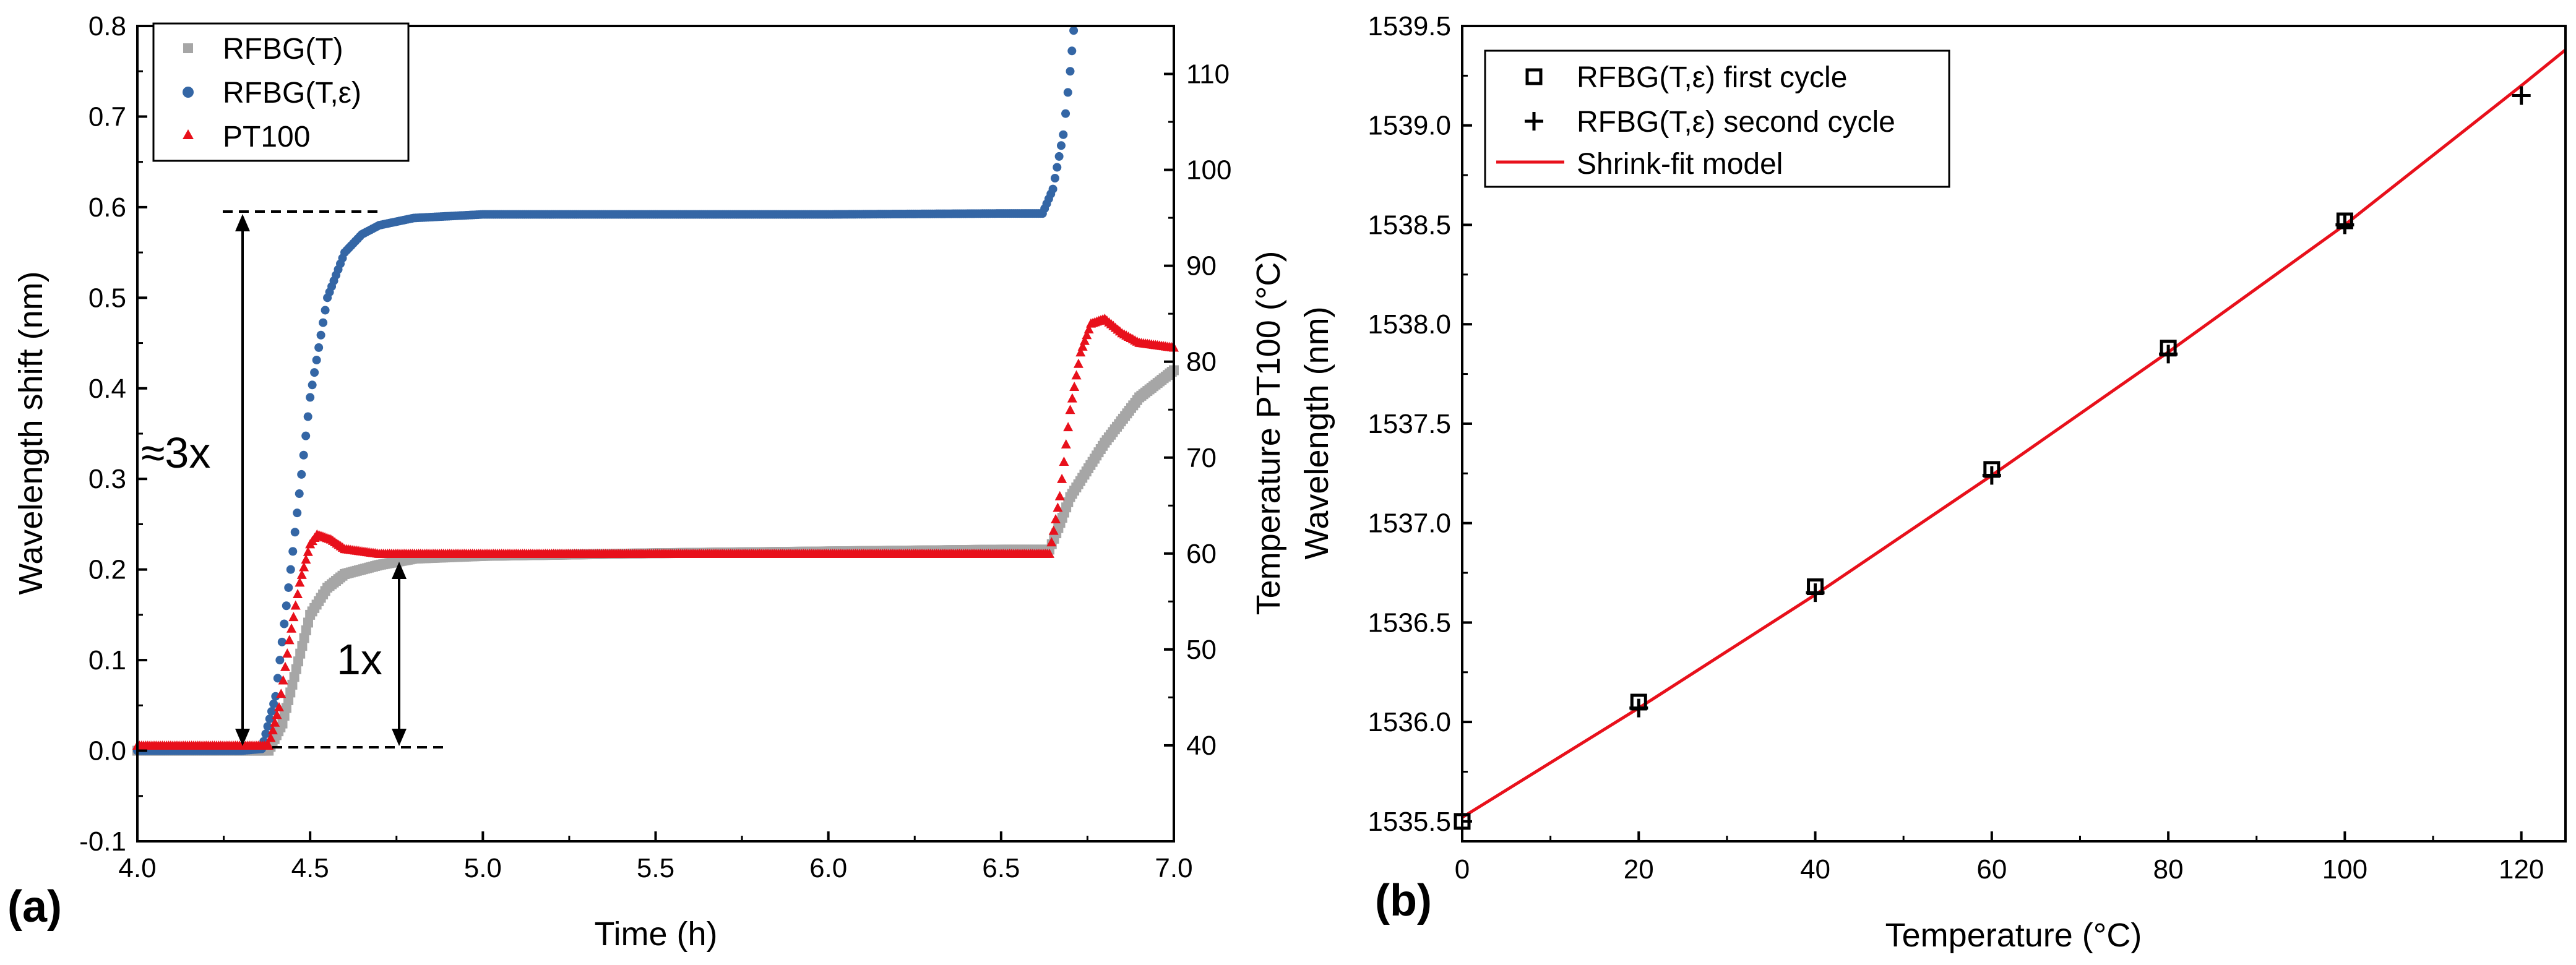  Describe the element at coordinates (188, 48) in the screenshot. I see `legend-rfbg-t-marker` at that location.